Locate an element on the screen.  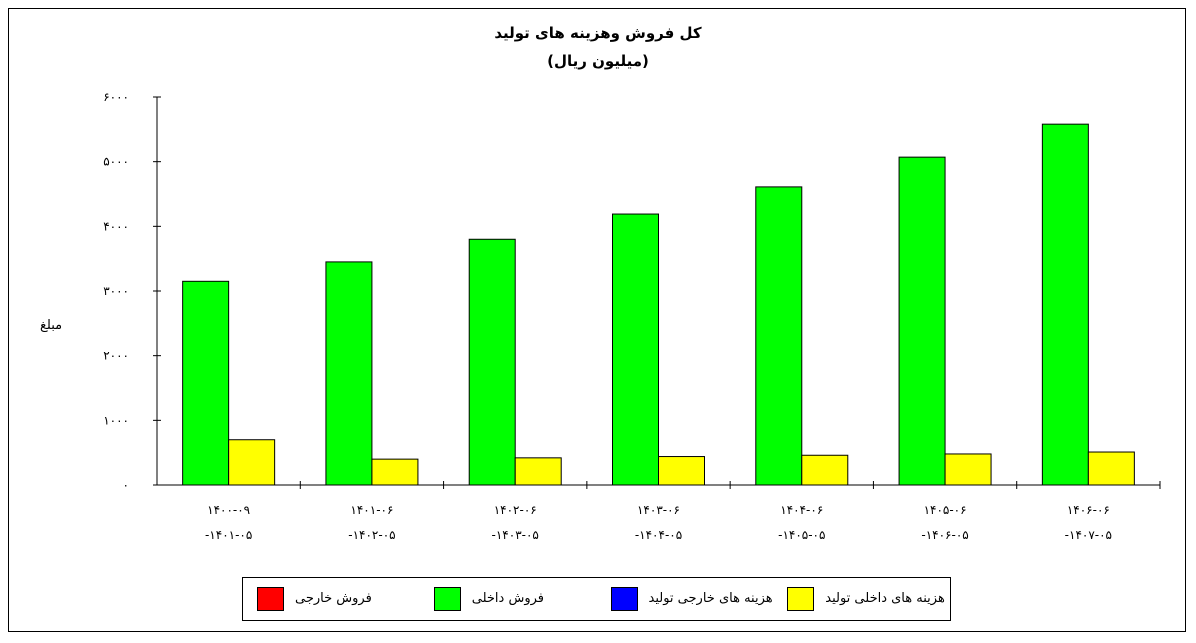
legend-label: هزینه های خارجی تولید is located at coordinates (710, 598).